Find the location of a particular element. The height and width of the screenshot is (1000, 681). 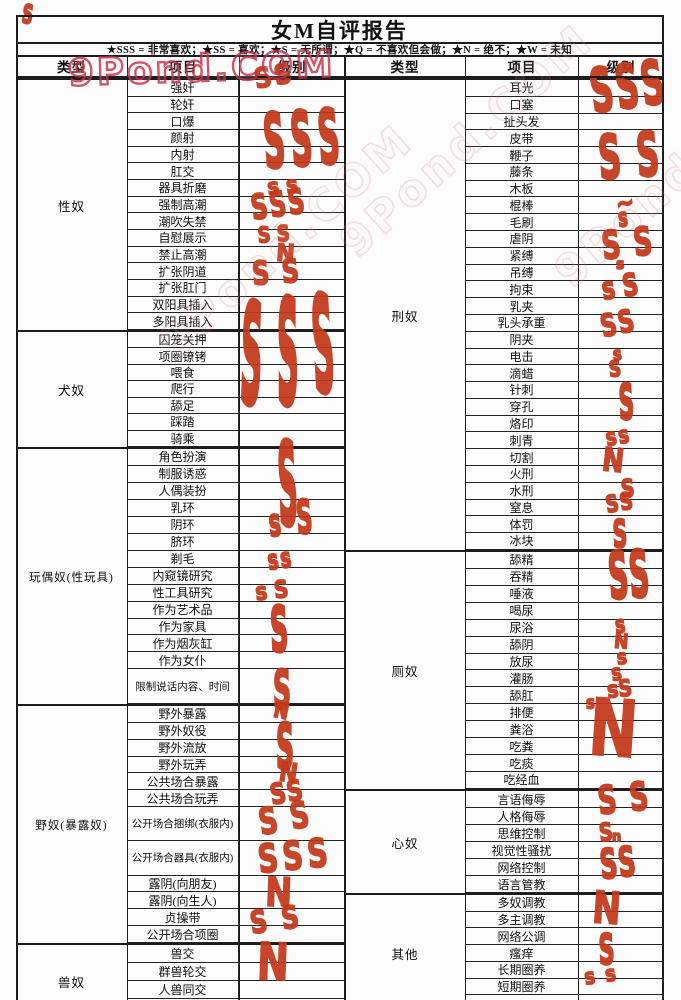

table-row: 双阳具插入 is located at coordinates (236, 305).